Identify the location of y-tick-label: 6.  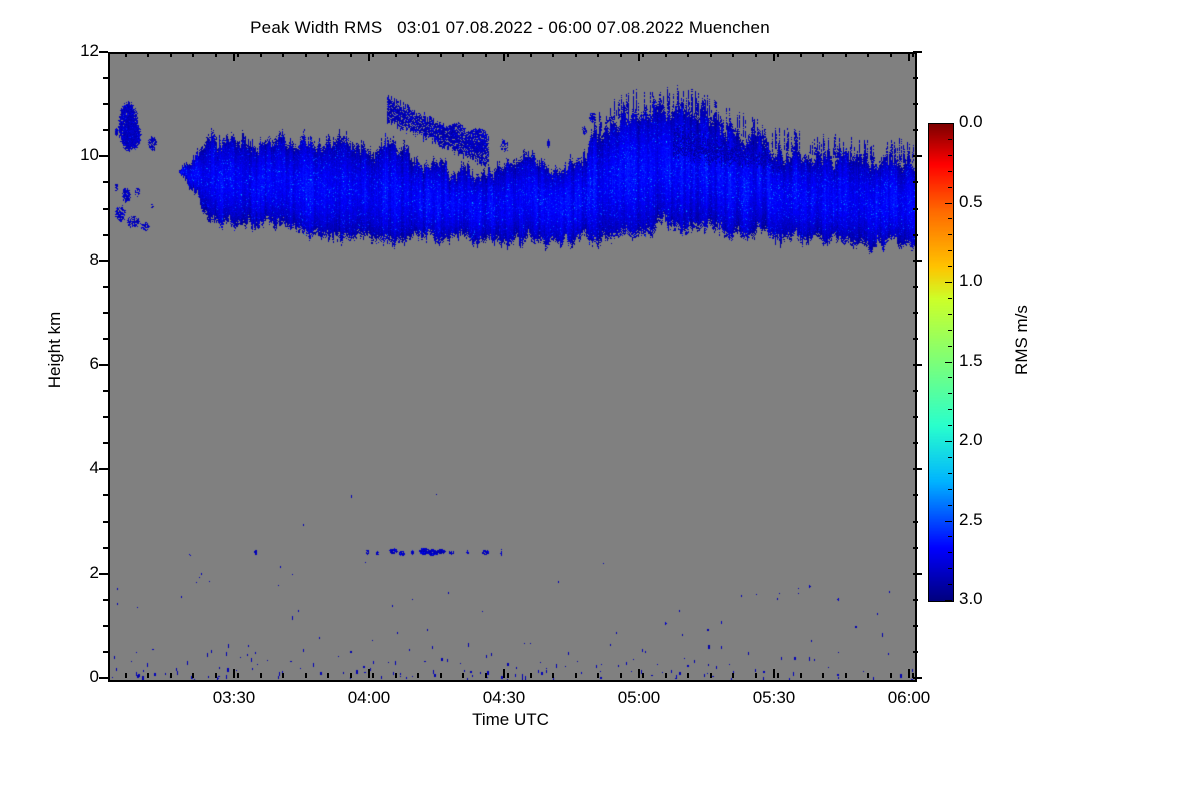
(94, 363).